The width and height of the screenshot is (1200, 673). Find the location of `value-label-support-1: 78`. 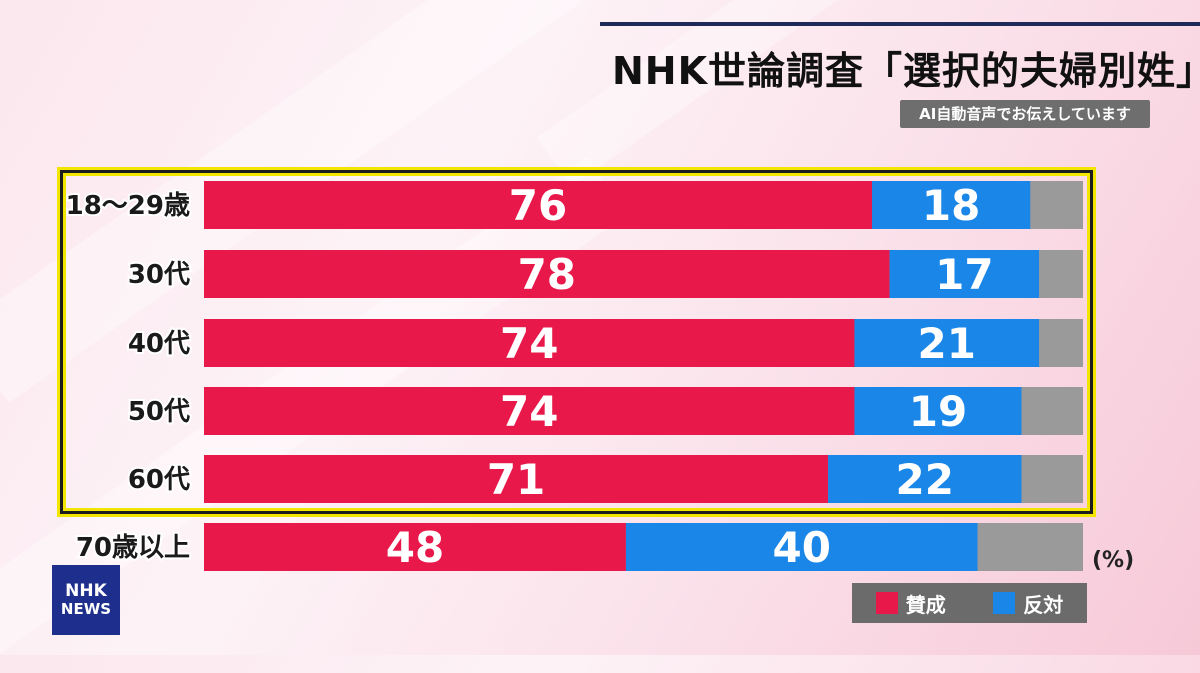

value-label-support-1: 78 is located at coordinates (547, 274).